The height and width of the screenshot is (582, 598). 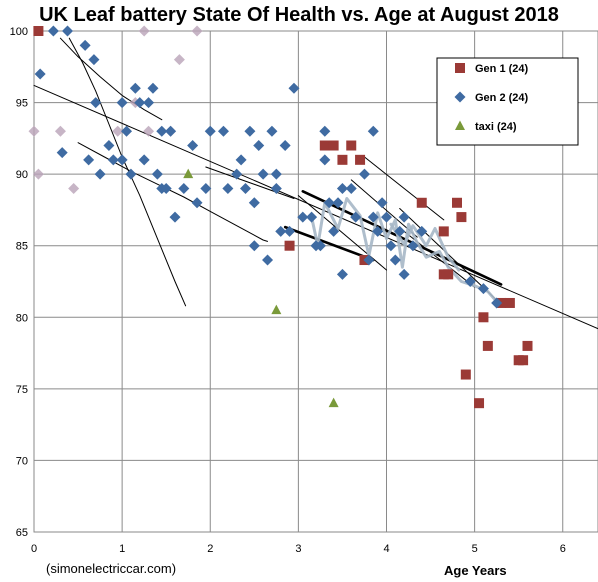 I want to click on legend-label: taxi (24), so click(x=496, y=127).